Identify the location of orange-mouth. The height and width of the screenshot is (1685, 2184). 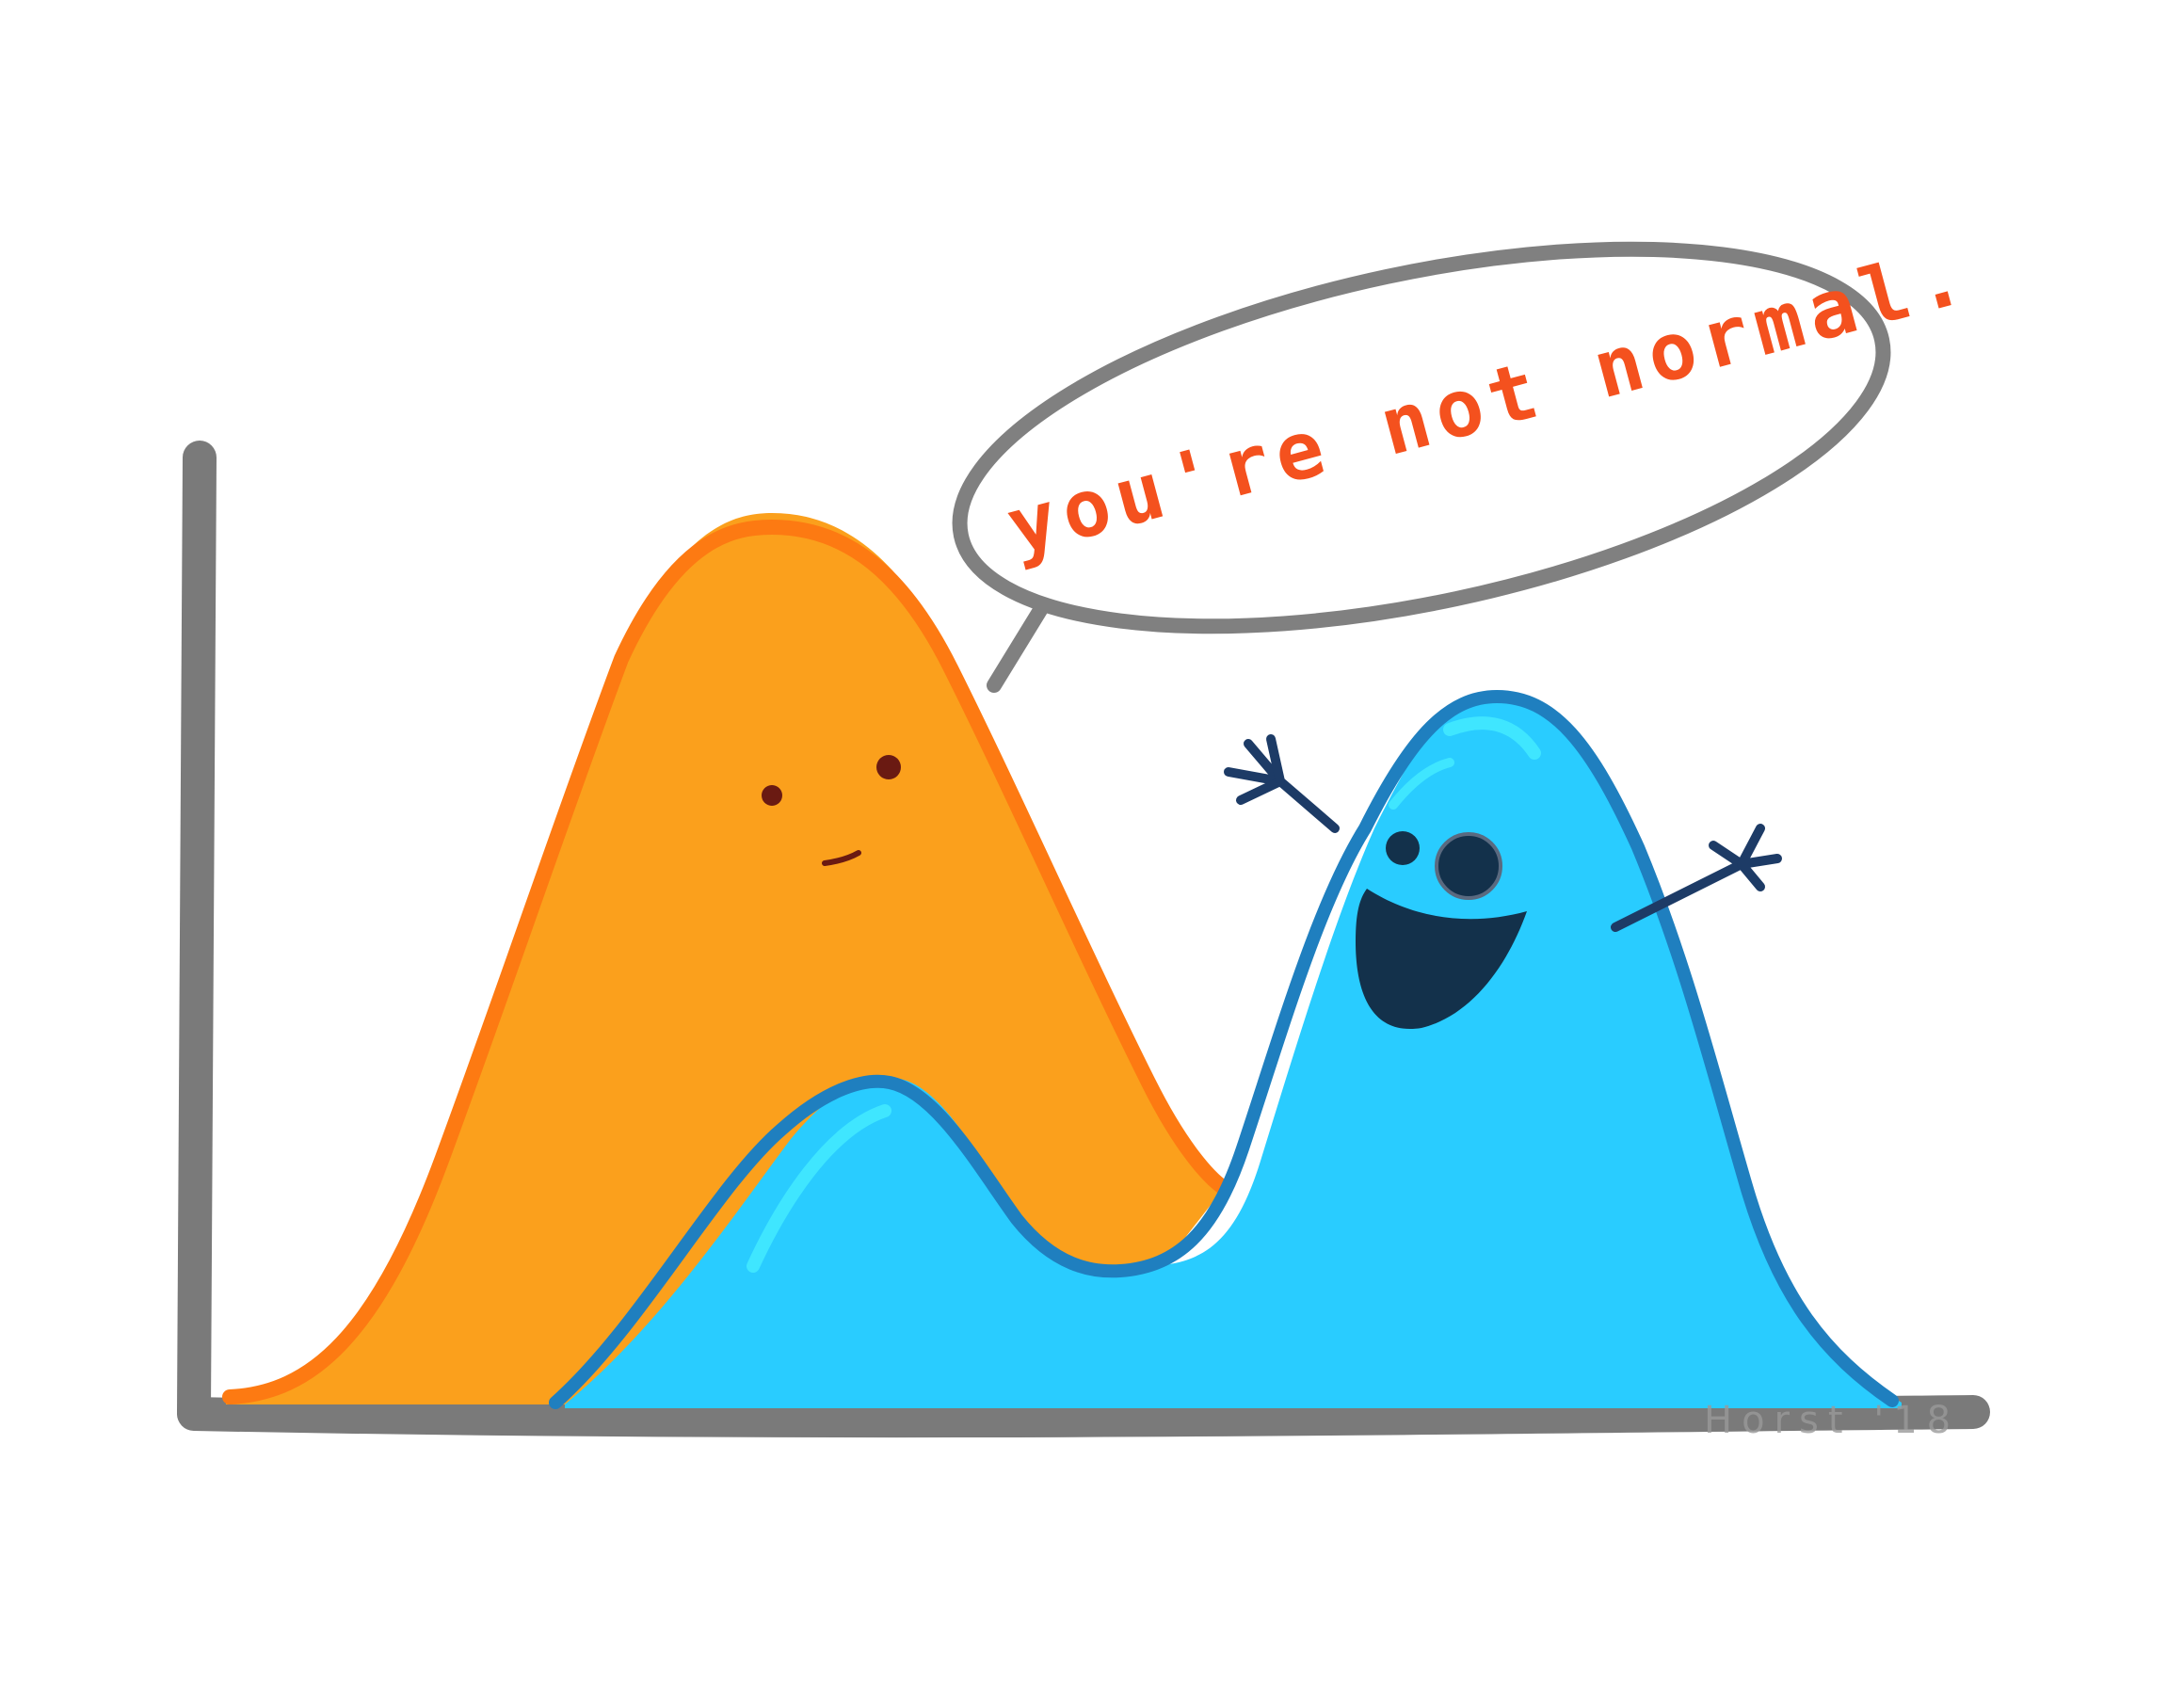
(841, 858).